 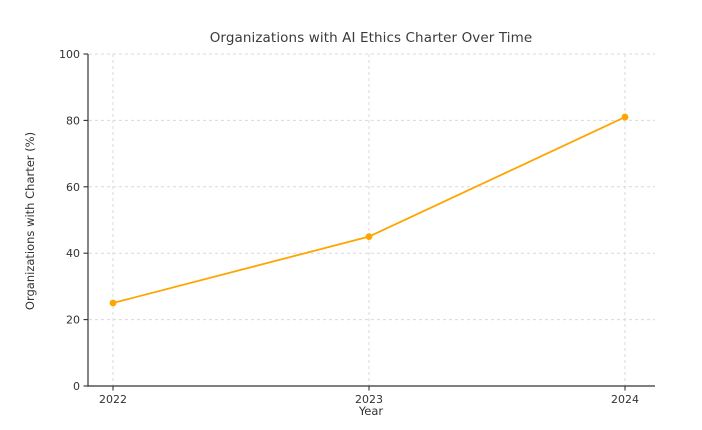 What do you see at coordinates (625, 399) in the screenshot?
I see `x-tick-label: 2024` at bounding box center [625, 399].